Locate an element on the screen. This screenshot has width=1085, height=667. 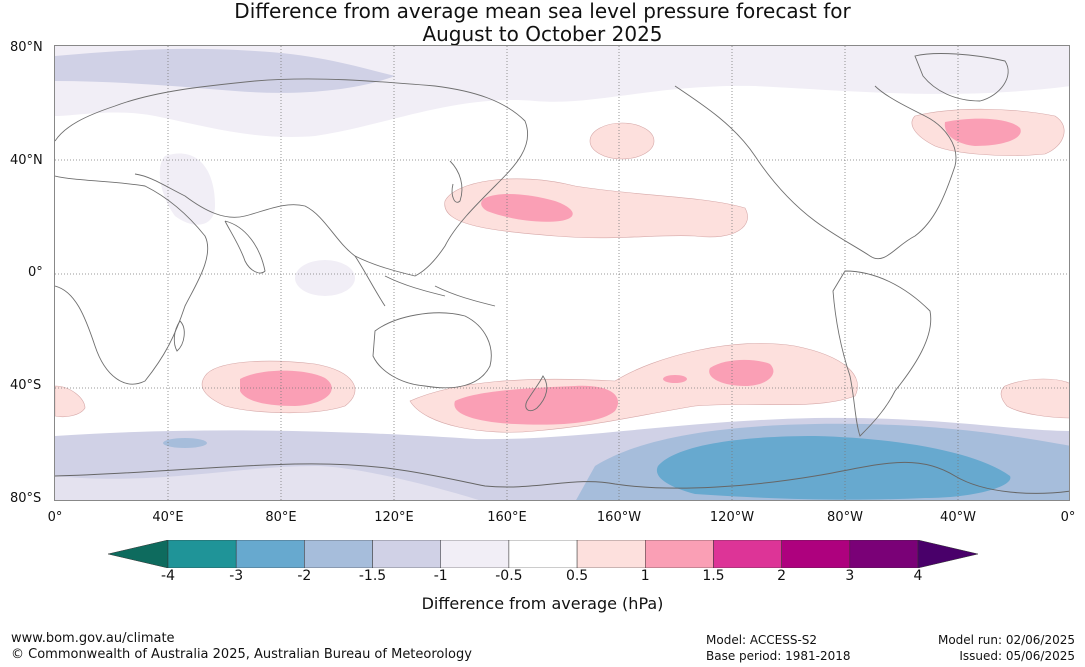
north-atlantic-high-core is located at coordinates (982, 132).